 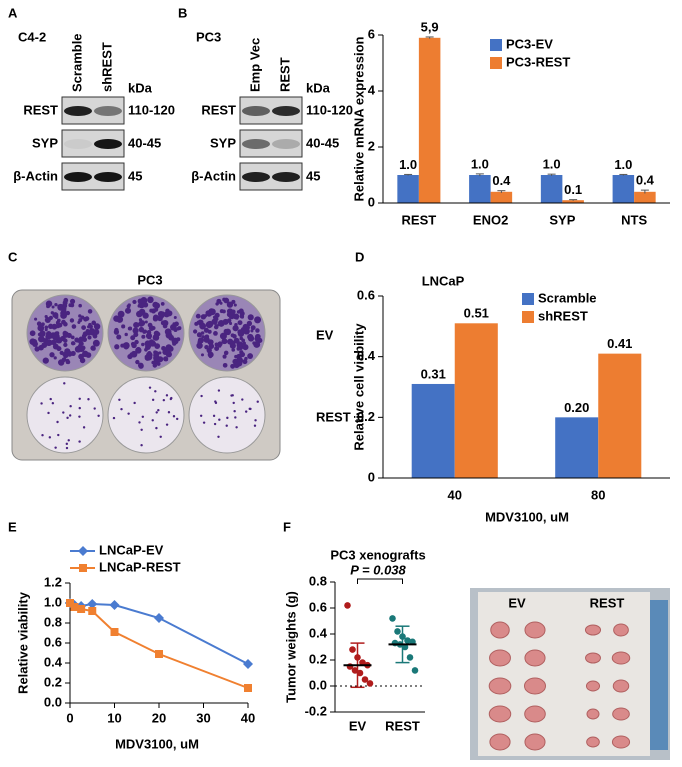 I want to click on photo-column: REST, so click(x=607, y=602).